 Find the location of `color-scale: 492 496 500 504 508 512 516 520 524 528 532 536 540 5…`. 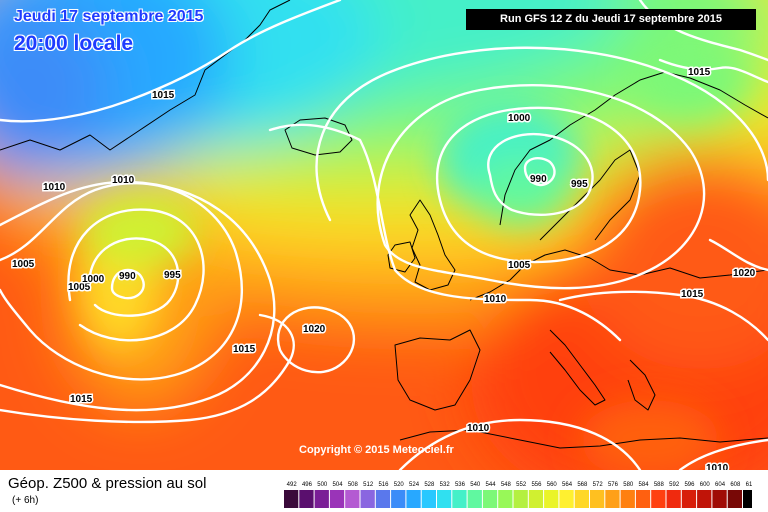

color-scale: 492 496 500 504 508 512 516 520 524 528 532 536 540 5… is located at coordinates (518, 495).